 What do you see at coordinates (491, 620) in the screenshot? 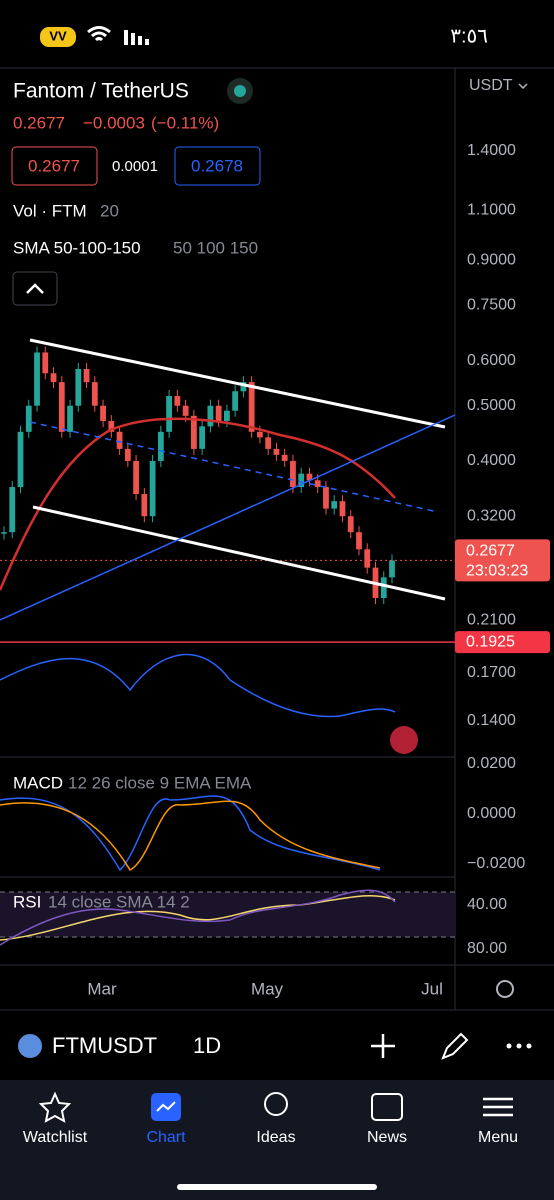
I see `y-tick-label: 0.2100` at bounding box center [491, 620].